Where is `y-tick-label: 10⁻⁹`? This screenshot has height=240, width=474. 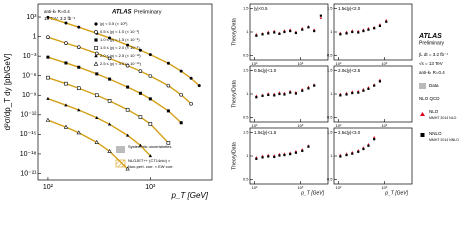 y-tick-label: 10⁻⁹ is located at coordinates (29, 95).